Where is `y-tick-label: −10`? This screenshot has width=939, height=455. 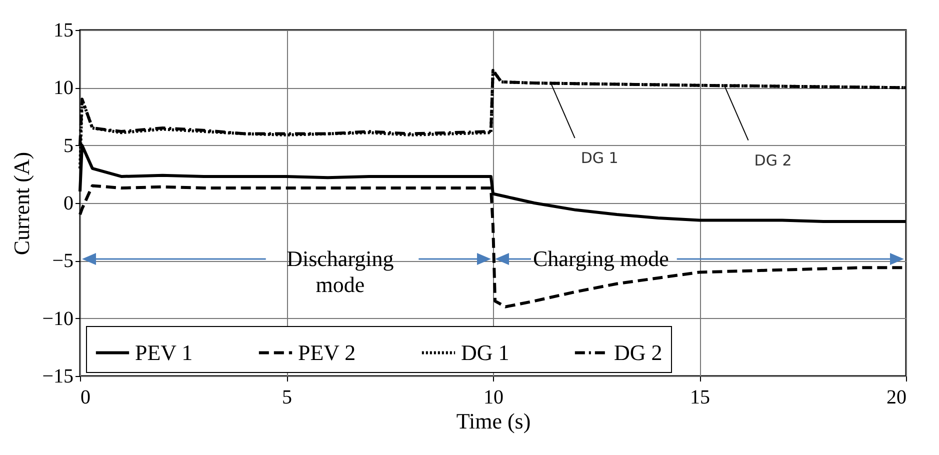
y-tick-label: −10 is located at coordinates (58, 319).